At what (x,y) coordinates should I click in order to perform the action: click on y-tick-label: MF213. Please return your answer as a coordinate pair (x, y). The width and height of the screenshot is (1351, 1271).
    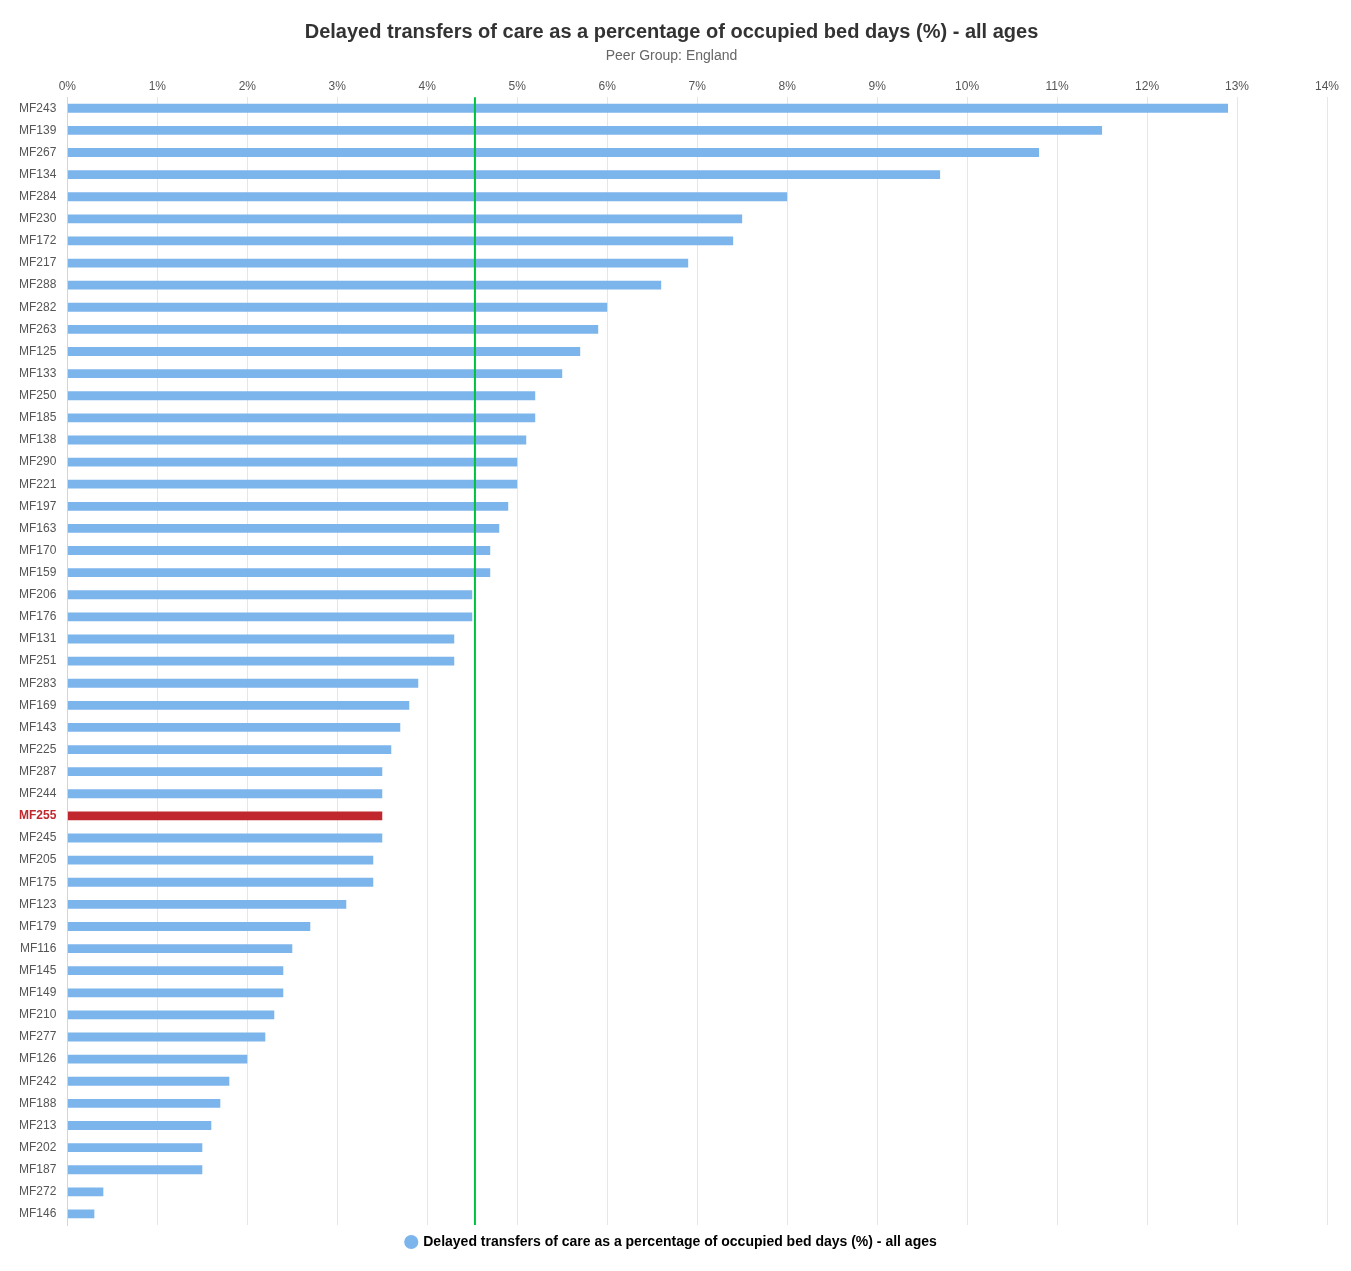
    Looking at the image, I should click on (37, 1124).